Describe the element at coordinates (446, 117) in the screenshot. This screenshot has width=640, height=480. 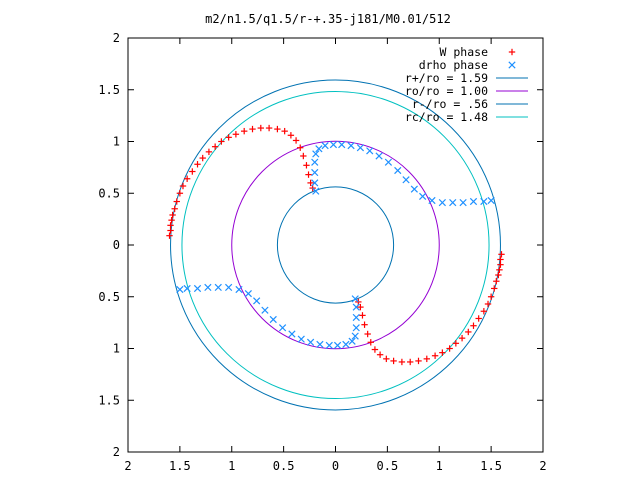
I see `legend-label-5: rc/ro = 1.48` at that location.